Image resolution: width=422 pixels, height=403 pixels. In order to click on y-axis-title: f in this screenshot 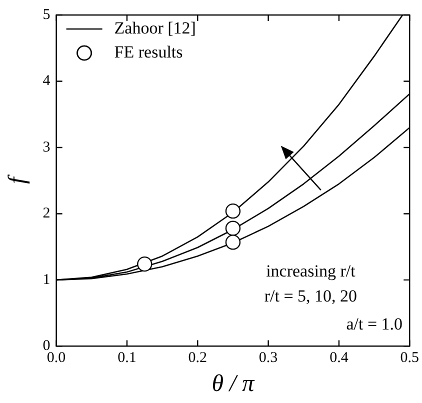, I will do `click(17, 179)`.